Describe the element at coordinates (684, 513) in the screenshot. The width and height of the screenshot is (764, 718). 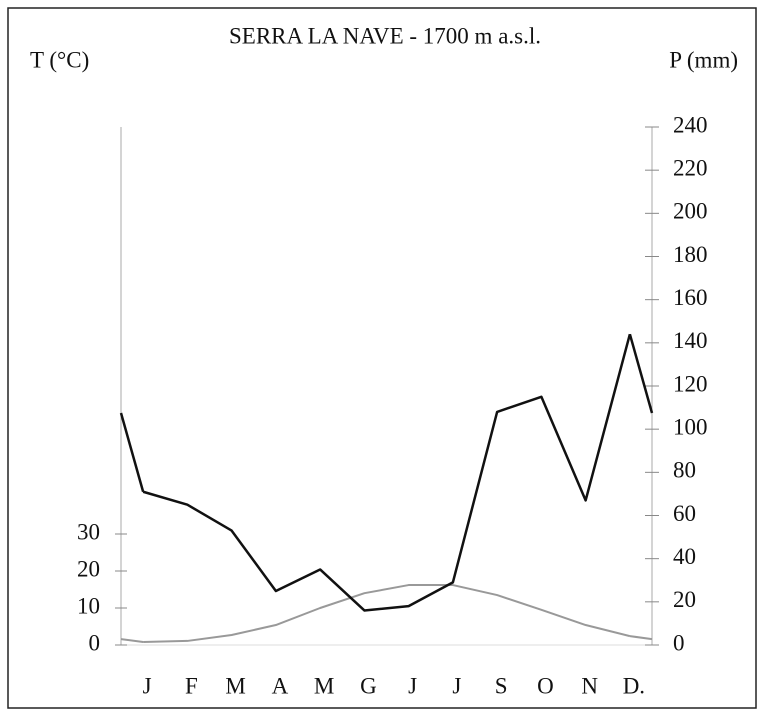
I see `y2-tick-label: 60` at that location.